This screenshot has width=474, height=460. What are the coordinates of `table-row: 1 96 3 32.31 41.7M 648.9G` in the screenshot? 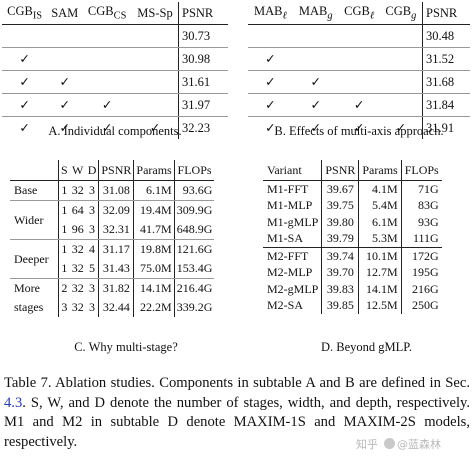 It's located at (112, 230).